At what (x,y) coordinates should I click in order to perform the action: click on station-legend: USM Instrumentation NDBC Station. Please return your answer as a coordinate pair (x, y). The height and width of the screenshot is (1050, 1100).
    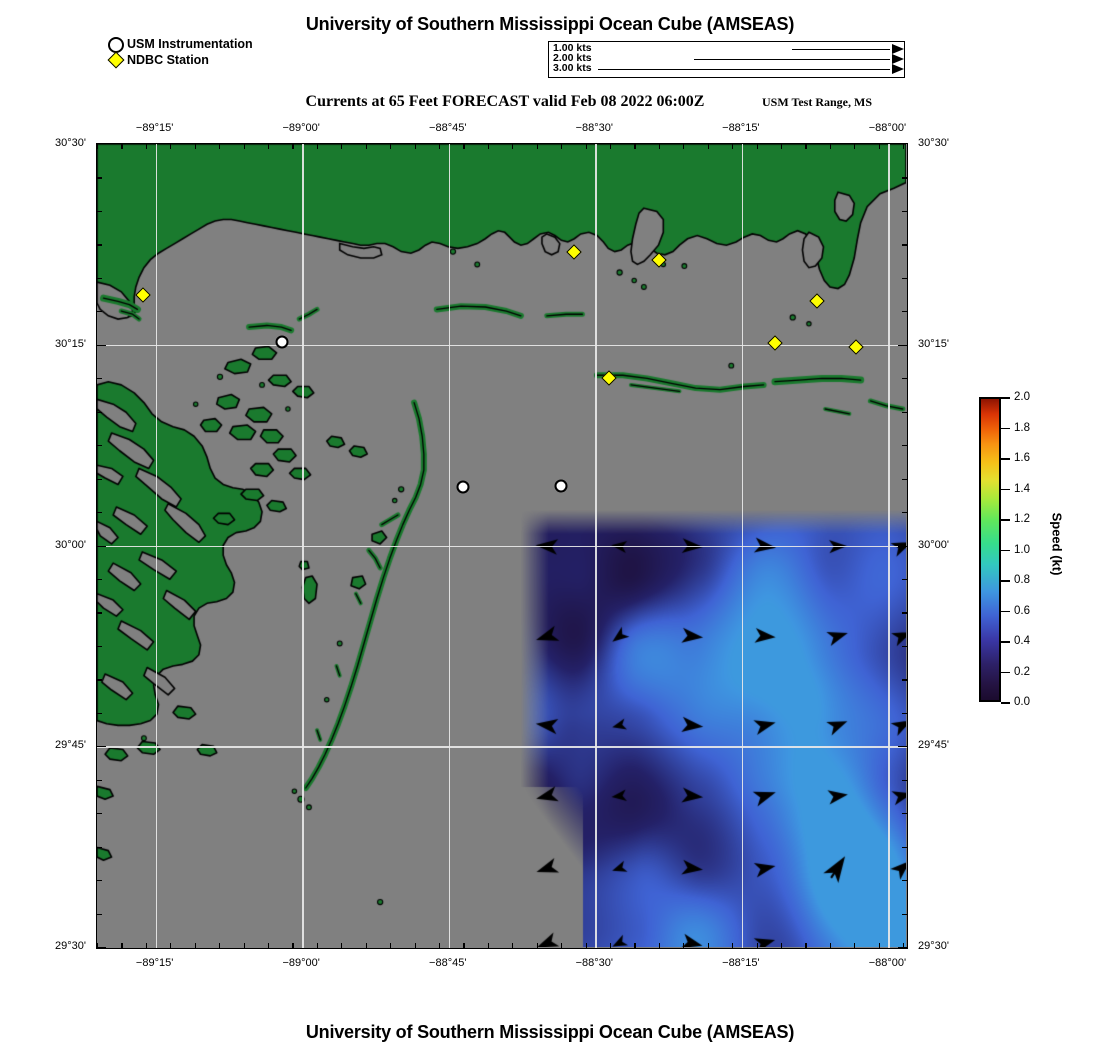
    Looking at the image, I should click on (222, 52).